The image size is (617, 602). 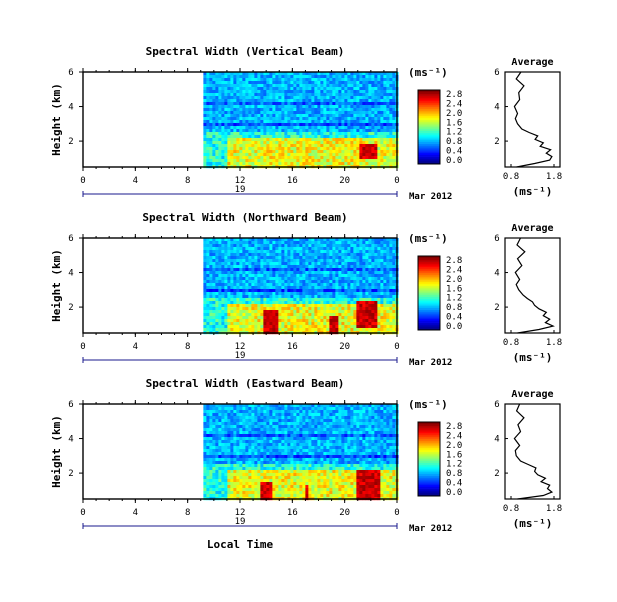 I want to click on x-tick-label: 0, so click(x=82, y=347).